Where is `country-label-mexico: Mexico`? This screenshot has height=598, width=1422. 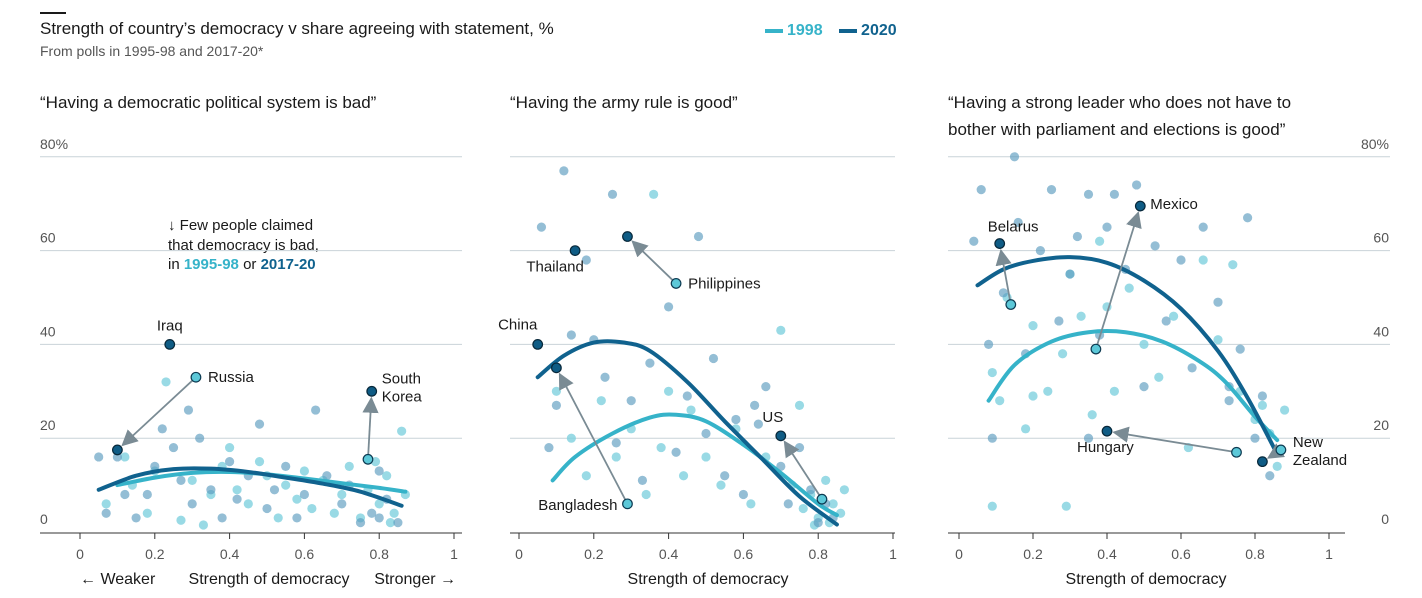
country-label-mexico: Mexico is located at coordinates (1174, 204).